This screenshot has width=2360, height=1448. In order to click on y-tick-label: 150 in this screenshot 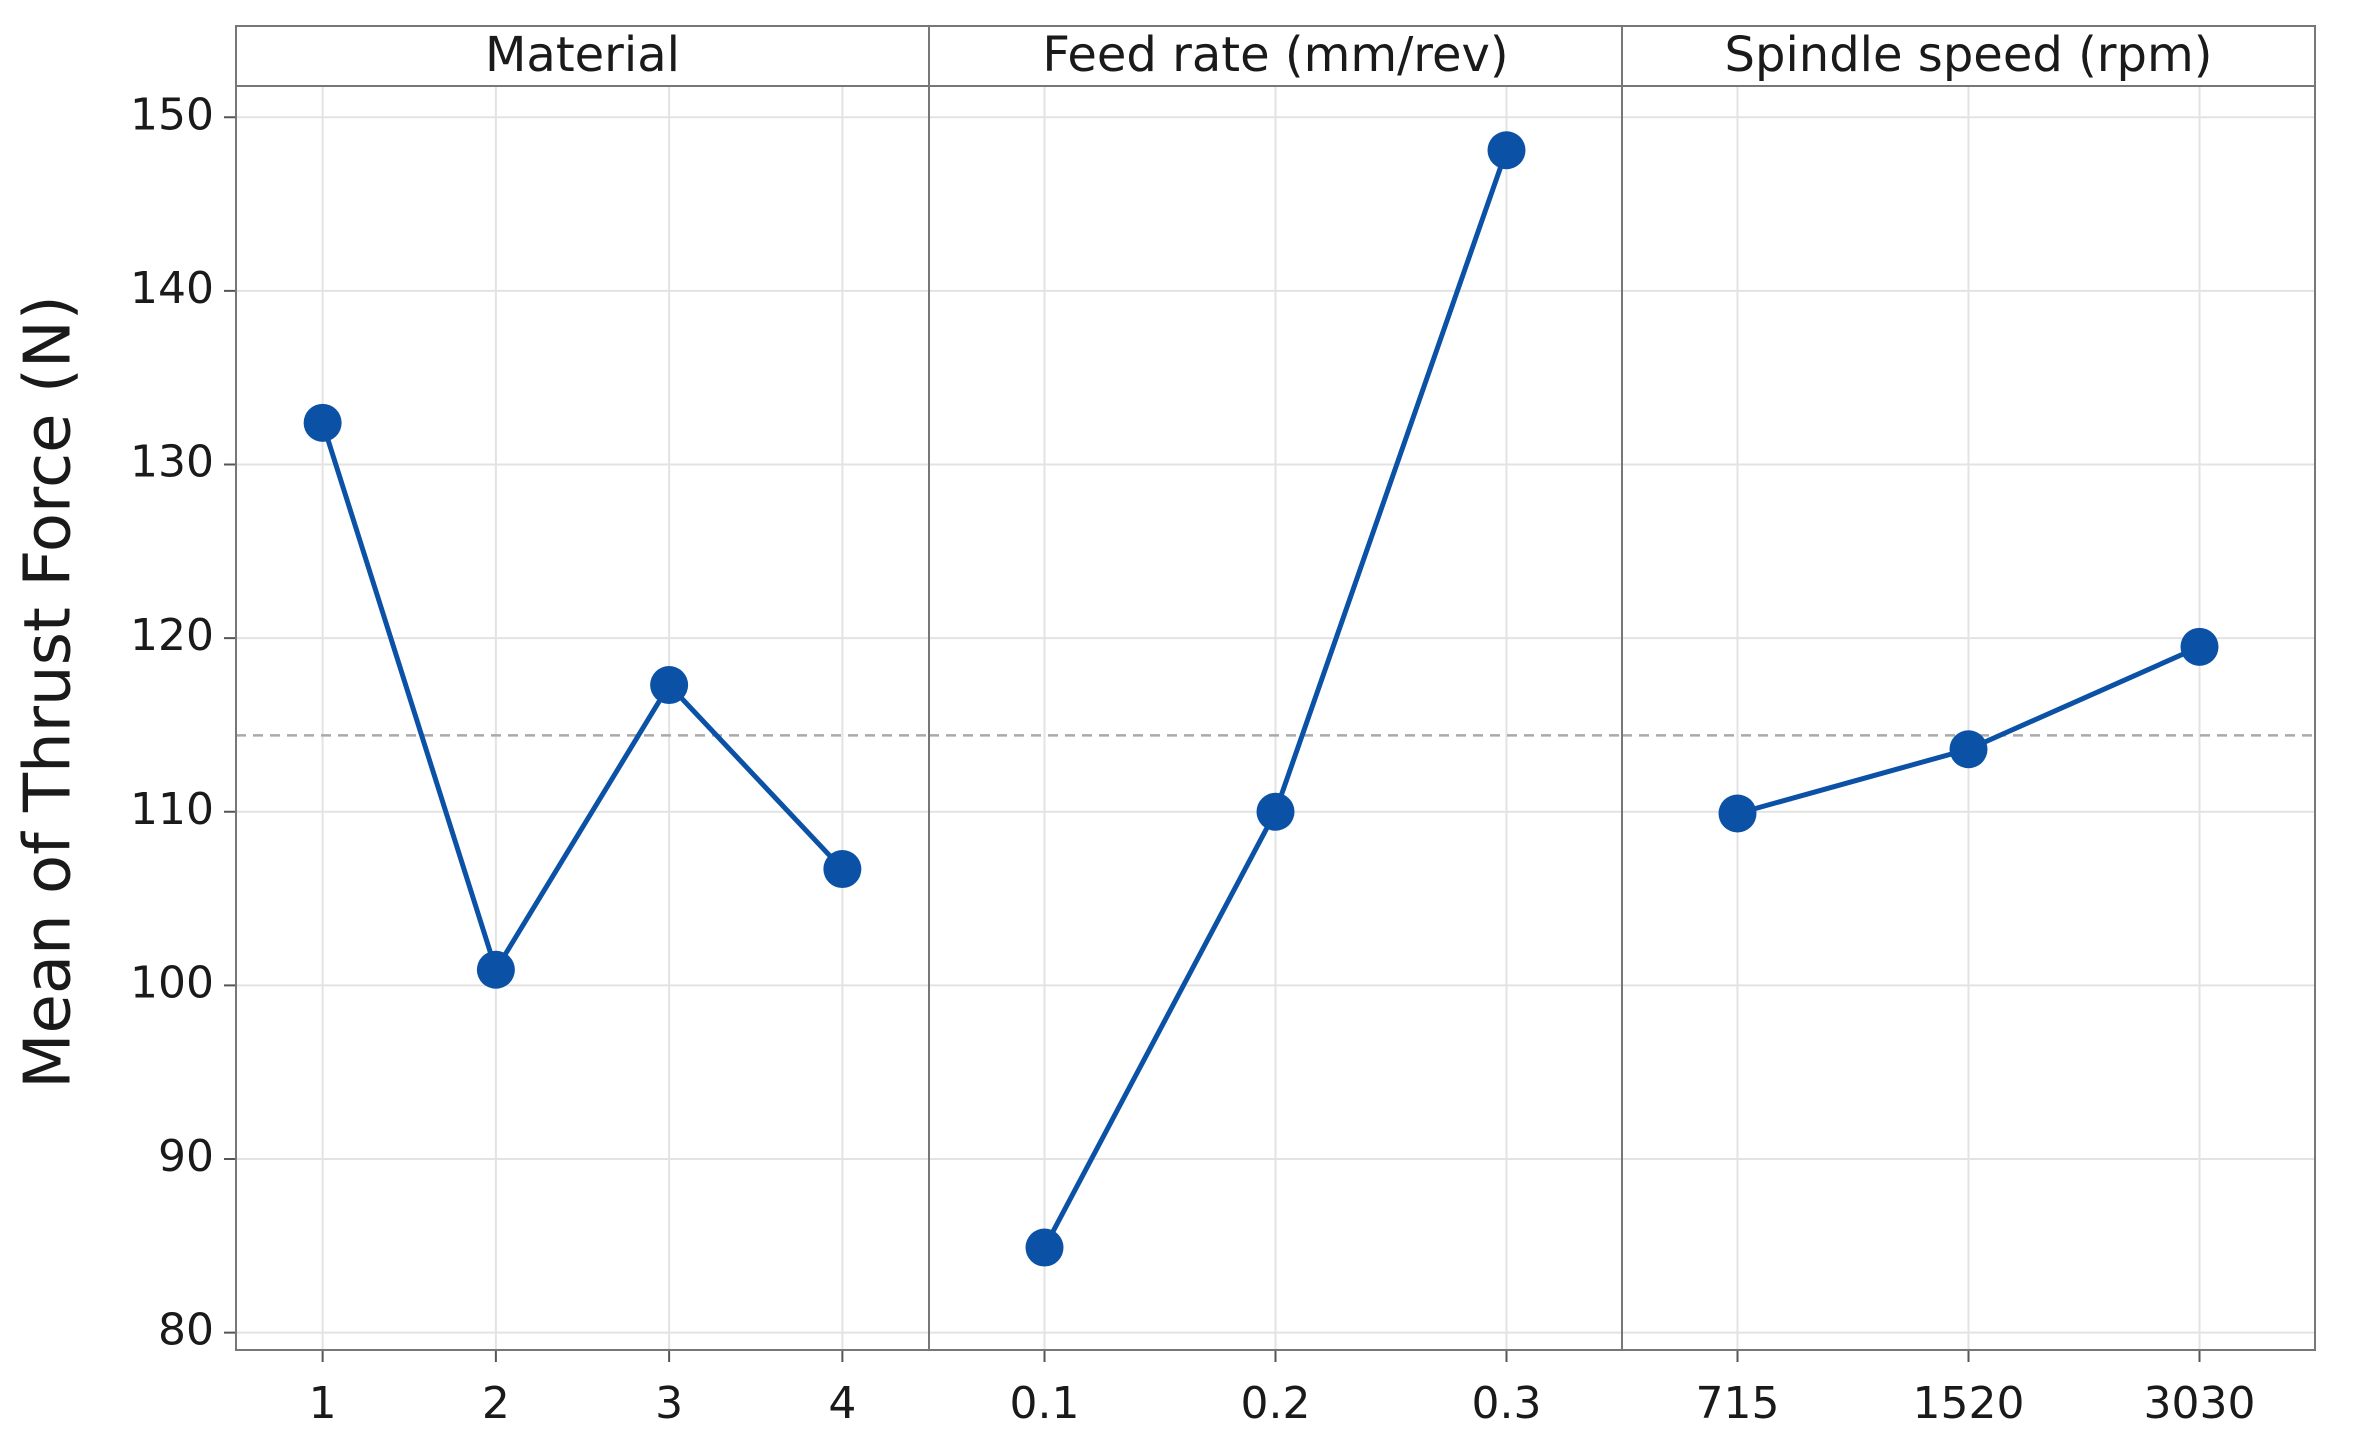, I will do `click(172, 114)`.